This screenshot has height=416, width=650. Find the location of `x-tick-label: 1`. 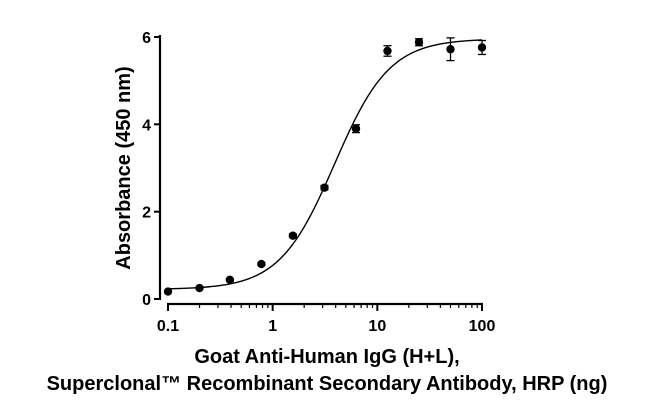

x-tick-label: 1 is located at coordinates (272, 326).